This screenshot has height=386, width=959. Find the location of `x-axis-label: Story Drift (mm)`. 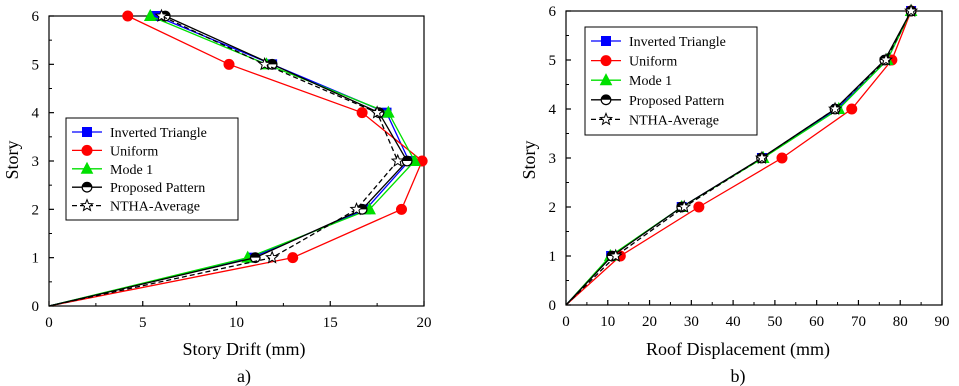

x-axis-label: Story Drift (mm) is located at coordinates (244, 349).